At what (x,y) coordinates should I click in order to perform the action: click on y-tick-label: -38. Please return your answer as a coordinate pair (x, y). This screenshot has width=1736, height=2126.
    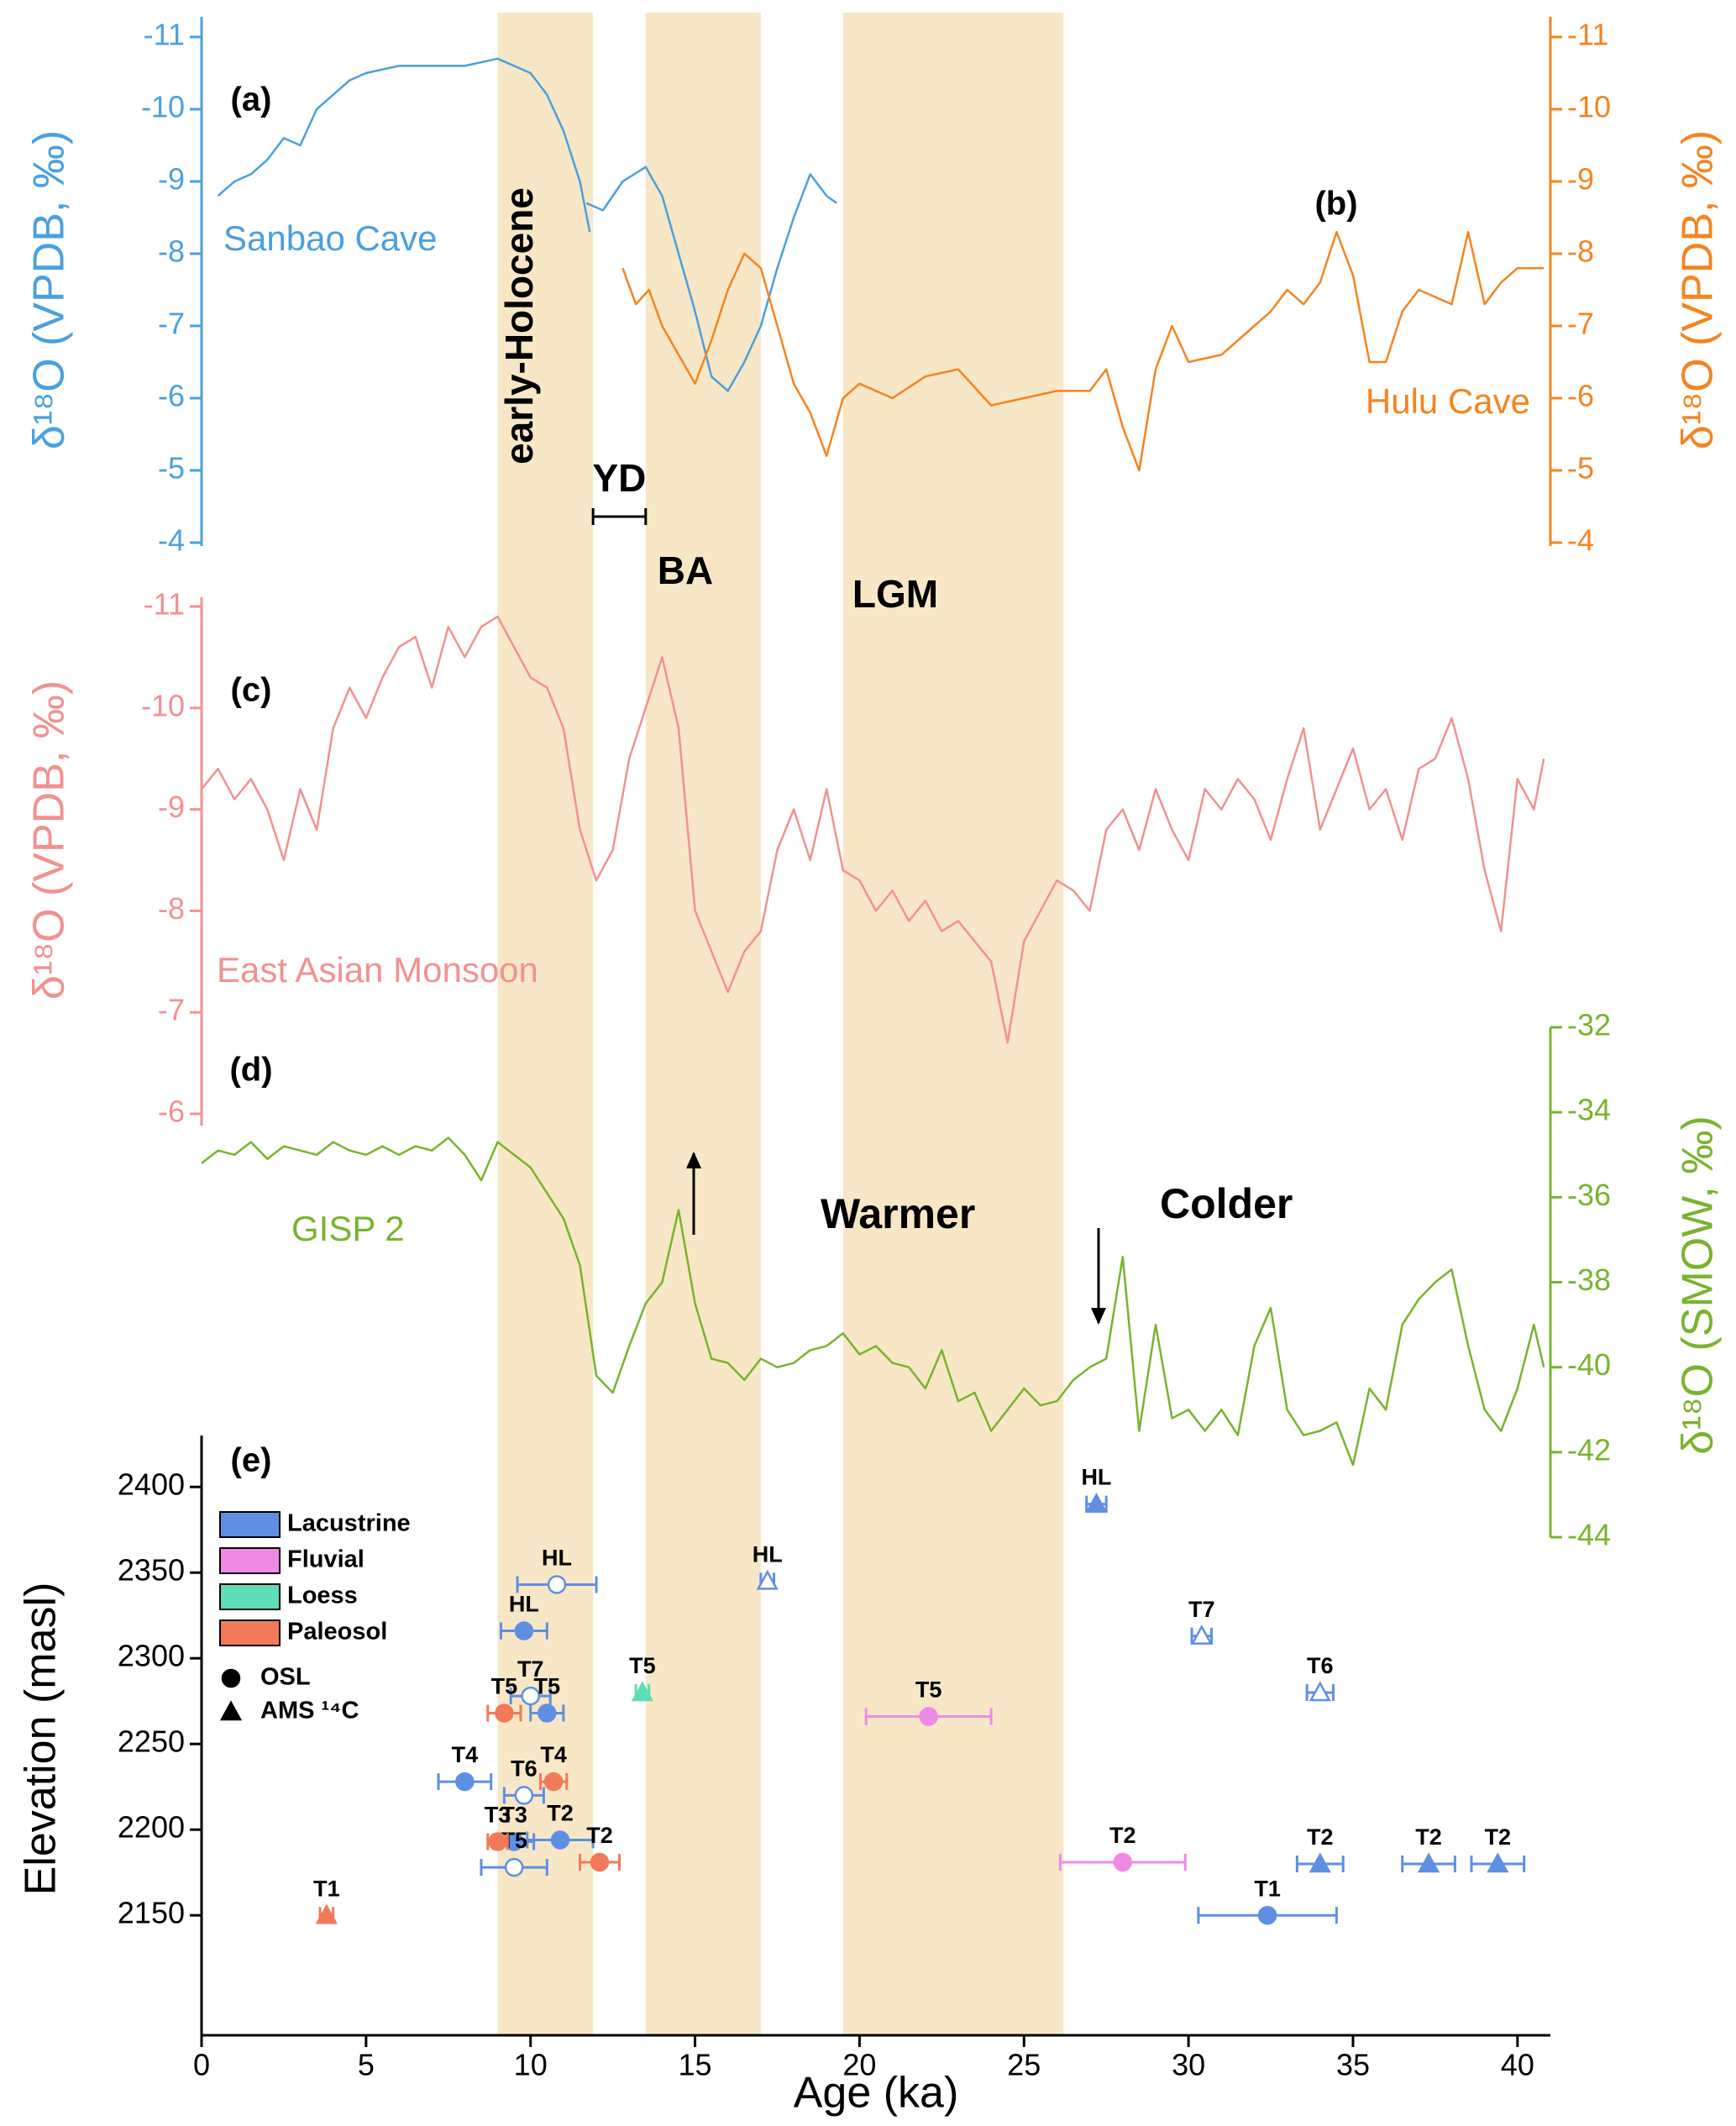
    Looking at the image, I should click on (1589, 1280).